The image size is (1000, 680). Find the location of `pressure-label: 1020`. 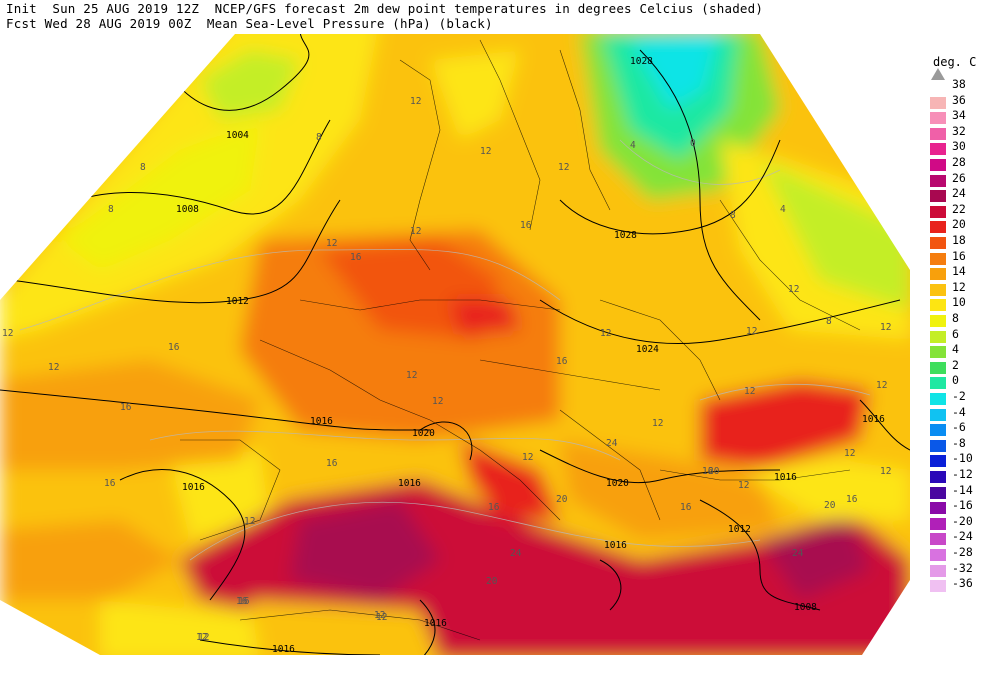

pressure-label: 1020 is located at coordinates (423, 433).